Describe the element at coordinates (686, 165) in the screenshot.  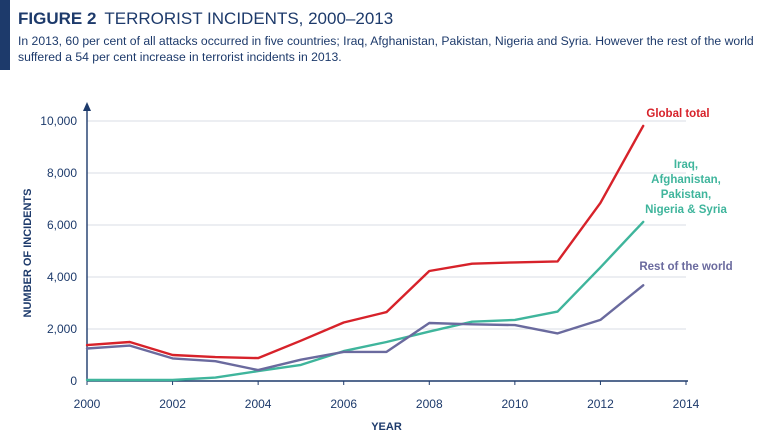
I see `series-label: Iraq,` at that location.